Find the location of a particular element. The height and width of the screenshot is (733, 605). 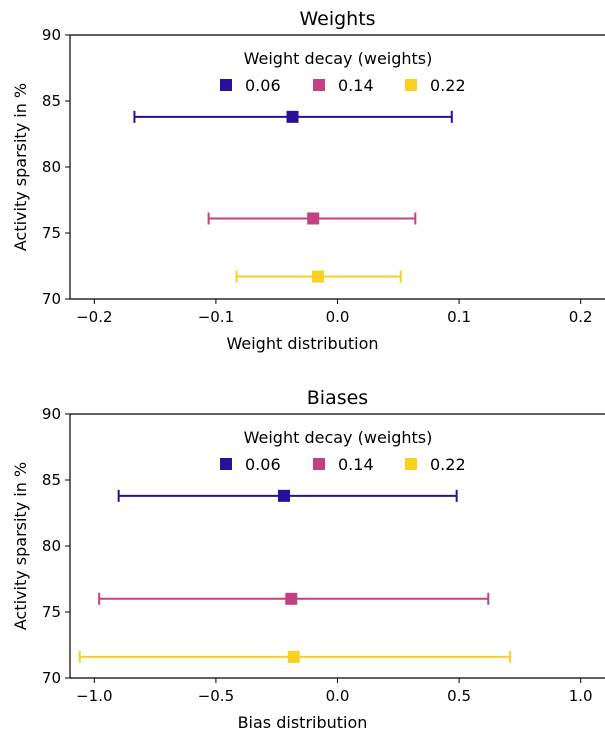

x-tick-label: 0.5 is located at coordinates (459, 696).